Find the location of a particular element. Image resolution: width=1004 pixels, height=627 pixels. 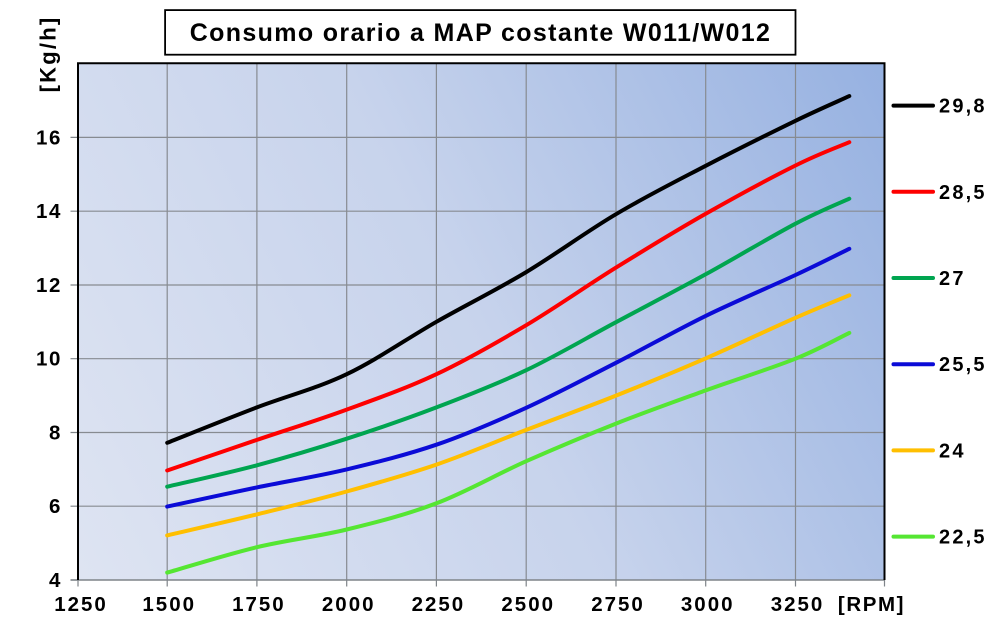

svg-text: 25,5 is located at coordinates (963, 365).